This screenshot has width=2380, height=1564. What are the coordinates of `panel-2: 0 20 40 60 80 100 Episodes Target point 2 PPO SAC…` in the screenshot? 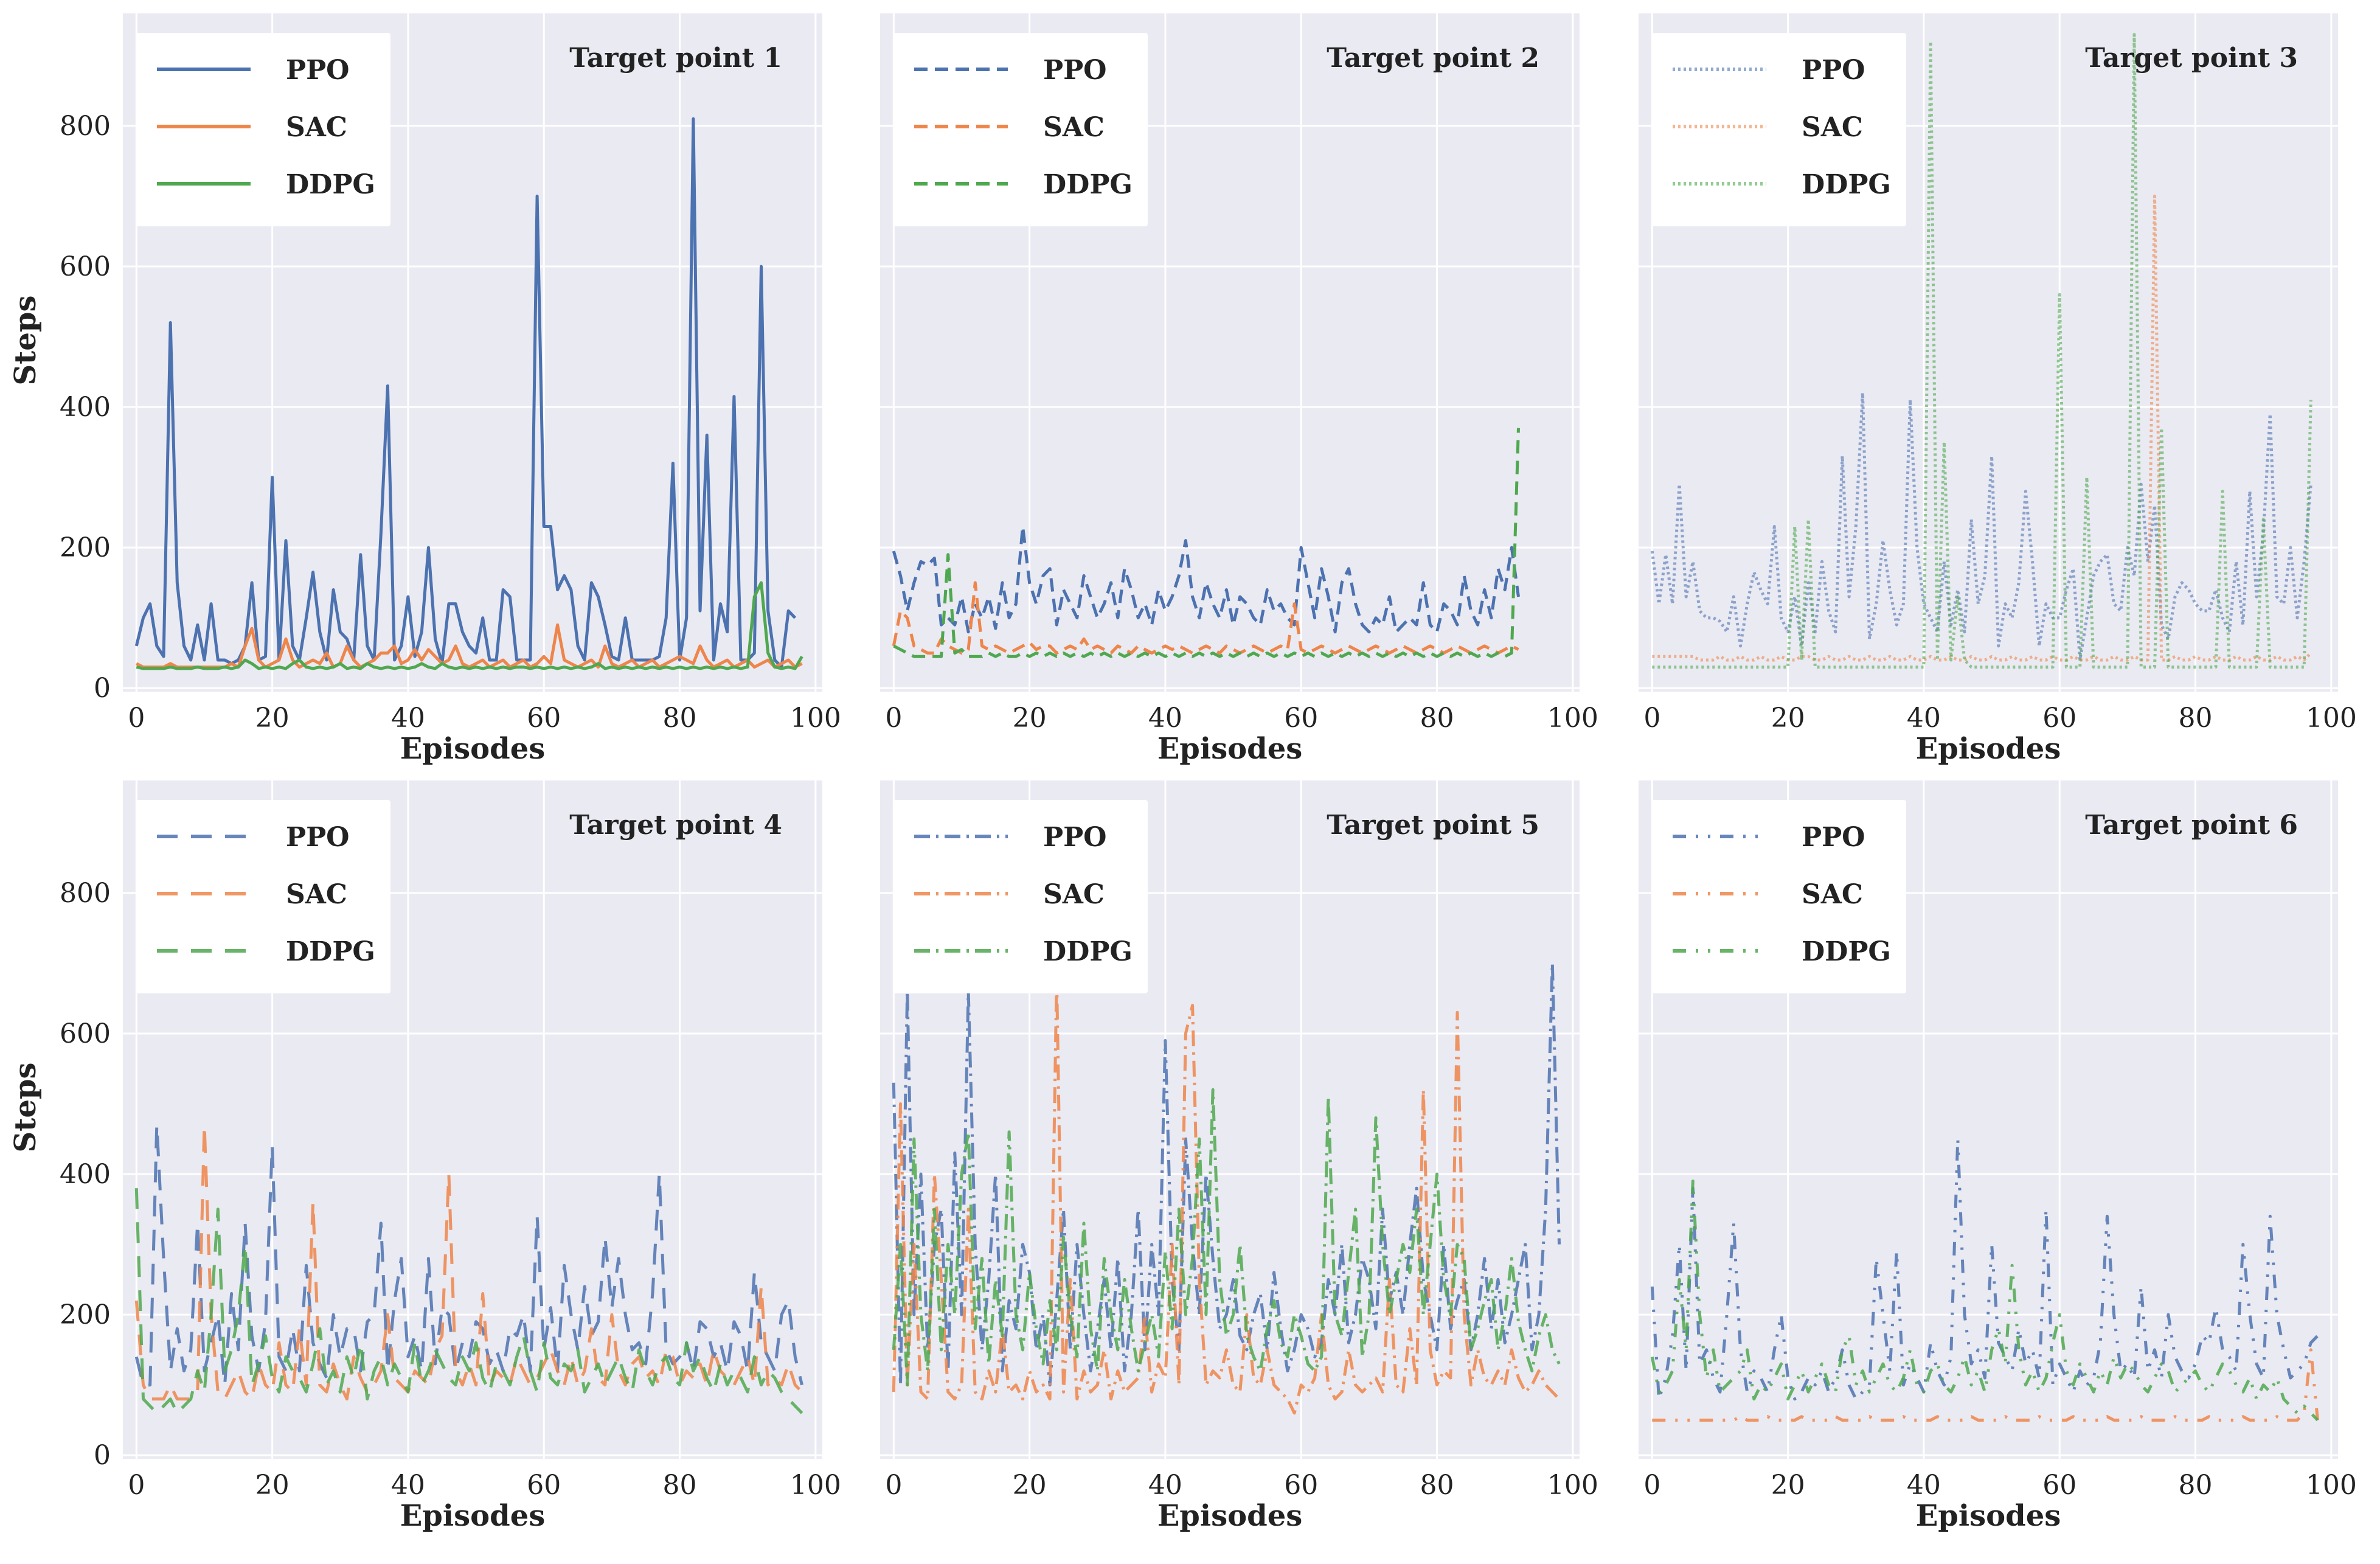 It's located at (1239, 389).